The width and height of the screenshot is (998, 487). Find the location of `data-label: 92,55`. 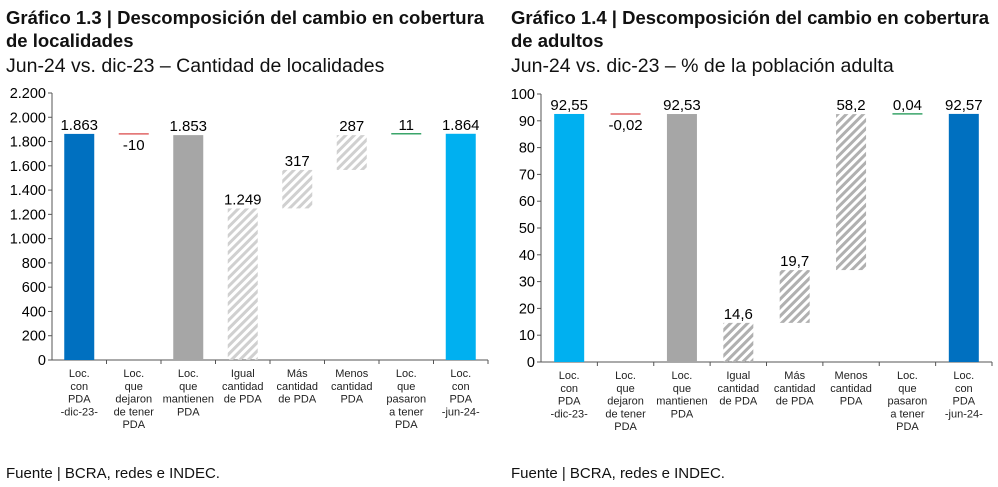

data-label: 92,55 is located at coordinates (569, 105).